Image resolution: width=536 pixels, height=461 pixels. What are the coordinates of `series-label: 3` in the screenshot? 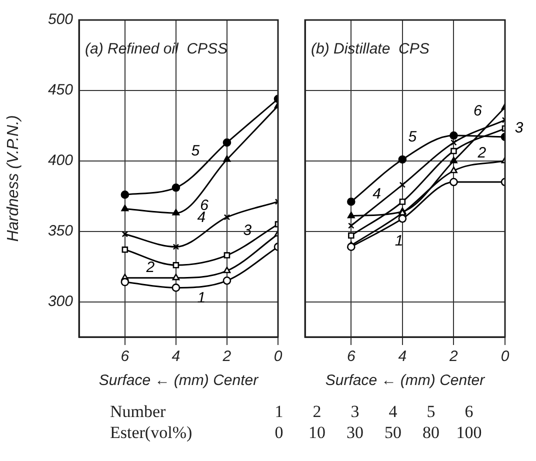 It's located at (519, 128).